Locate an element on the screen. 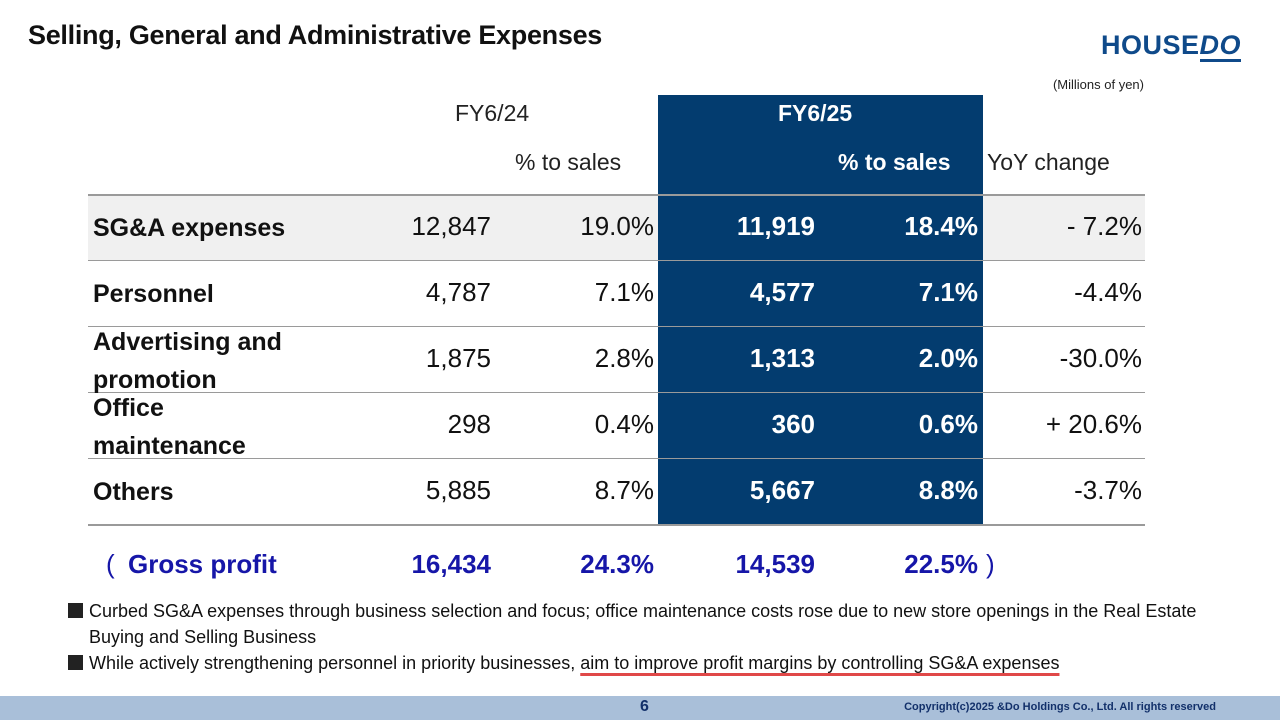 The width and height of the screenshot is (1280, 720). row-label-line1: Advertising and is located at coordinates (187, 342).